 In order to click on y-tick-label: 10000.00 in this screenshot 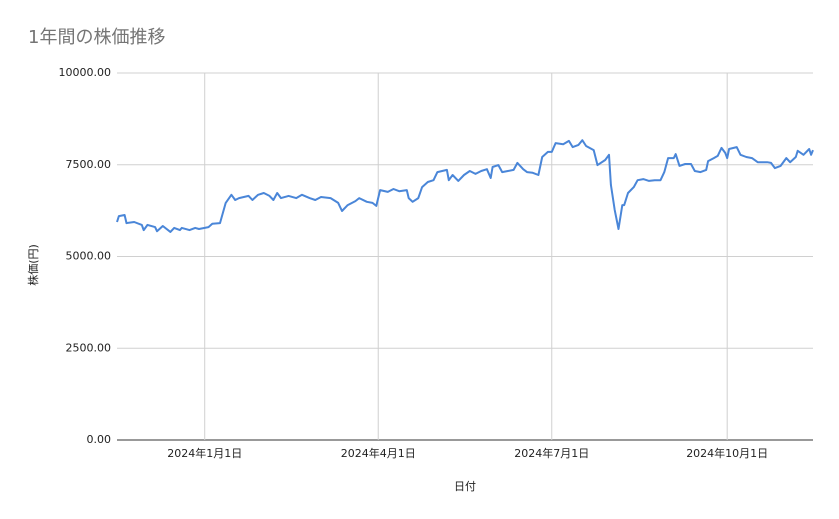, I will do `click(85, 72)`.